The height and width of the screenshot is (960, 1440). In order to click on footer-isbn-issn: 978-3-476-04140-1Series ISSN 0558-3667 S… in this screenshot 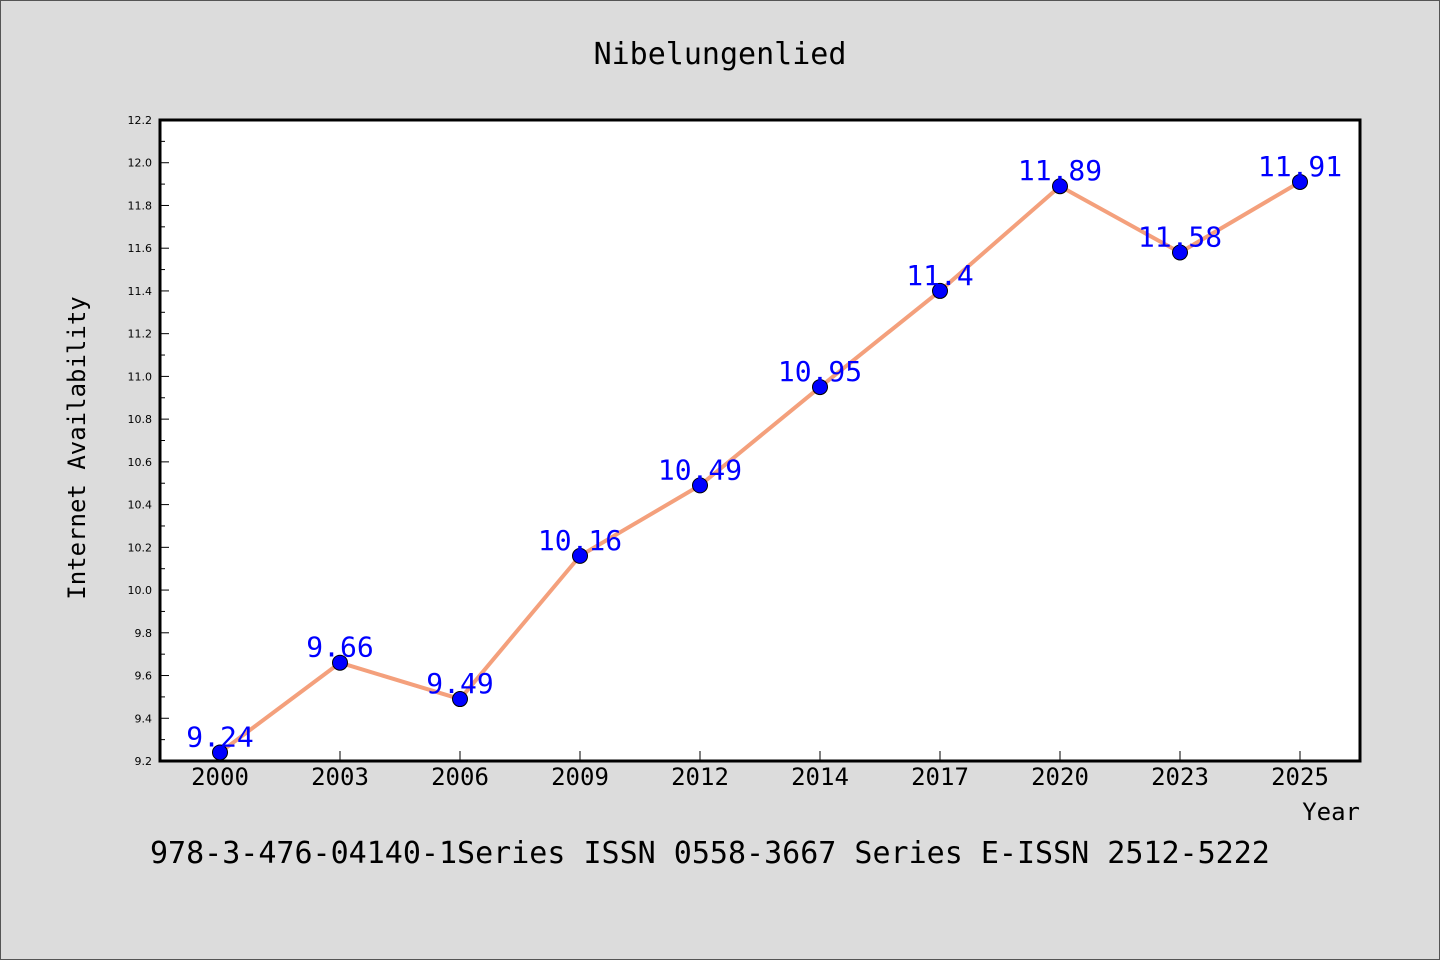, I will do `click(710, 853)`.